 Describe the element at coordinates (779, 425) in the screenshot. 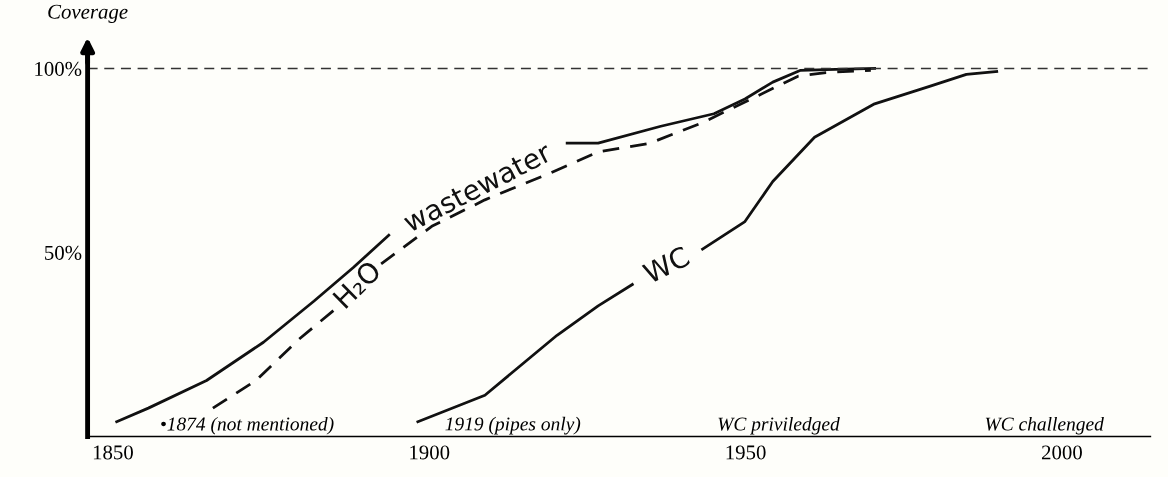

I see `annotation: WC priviledged` at that location.